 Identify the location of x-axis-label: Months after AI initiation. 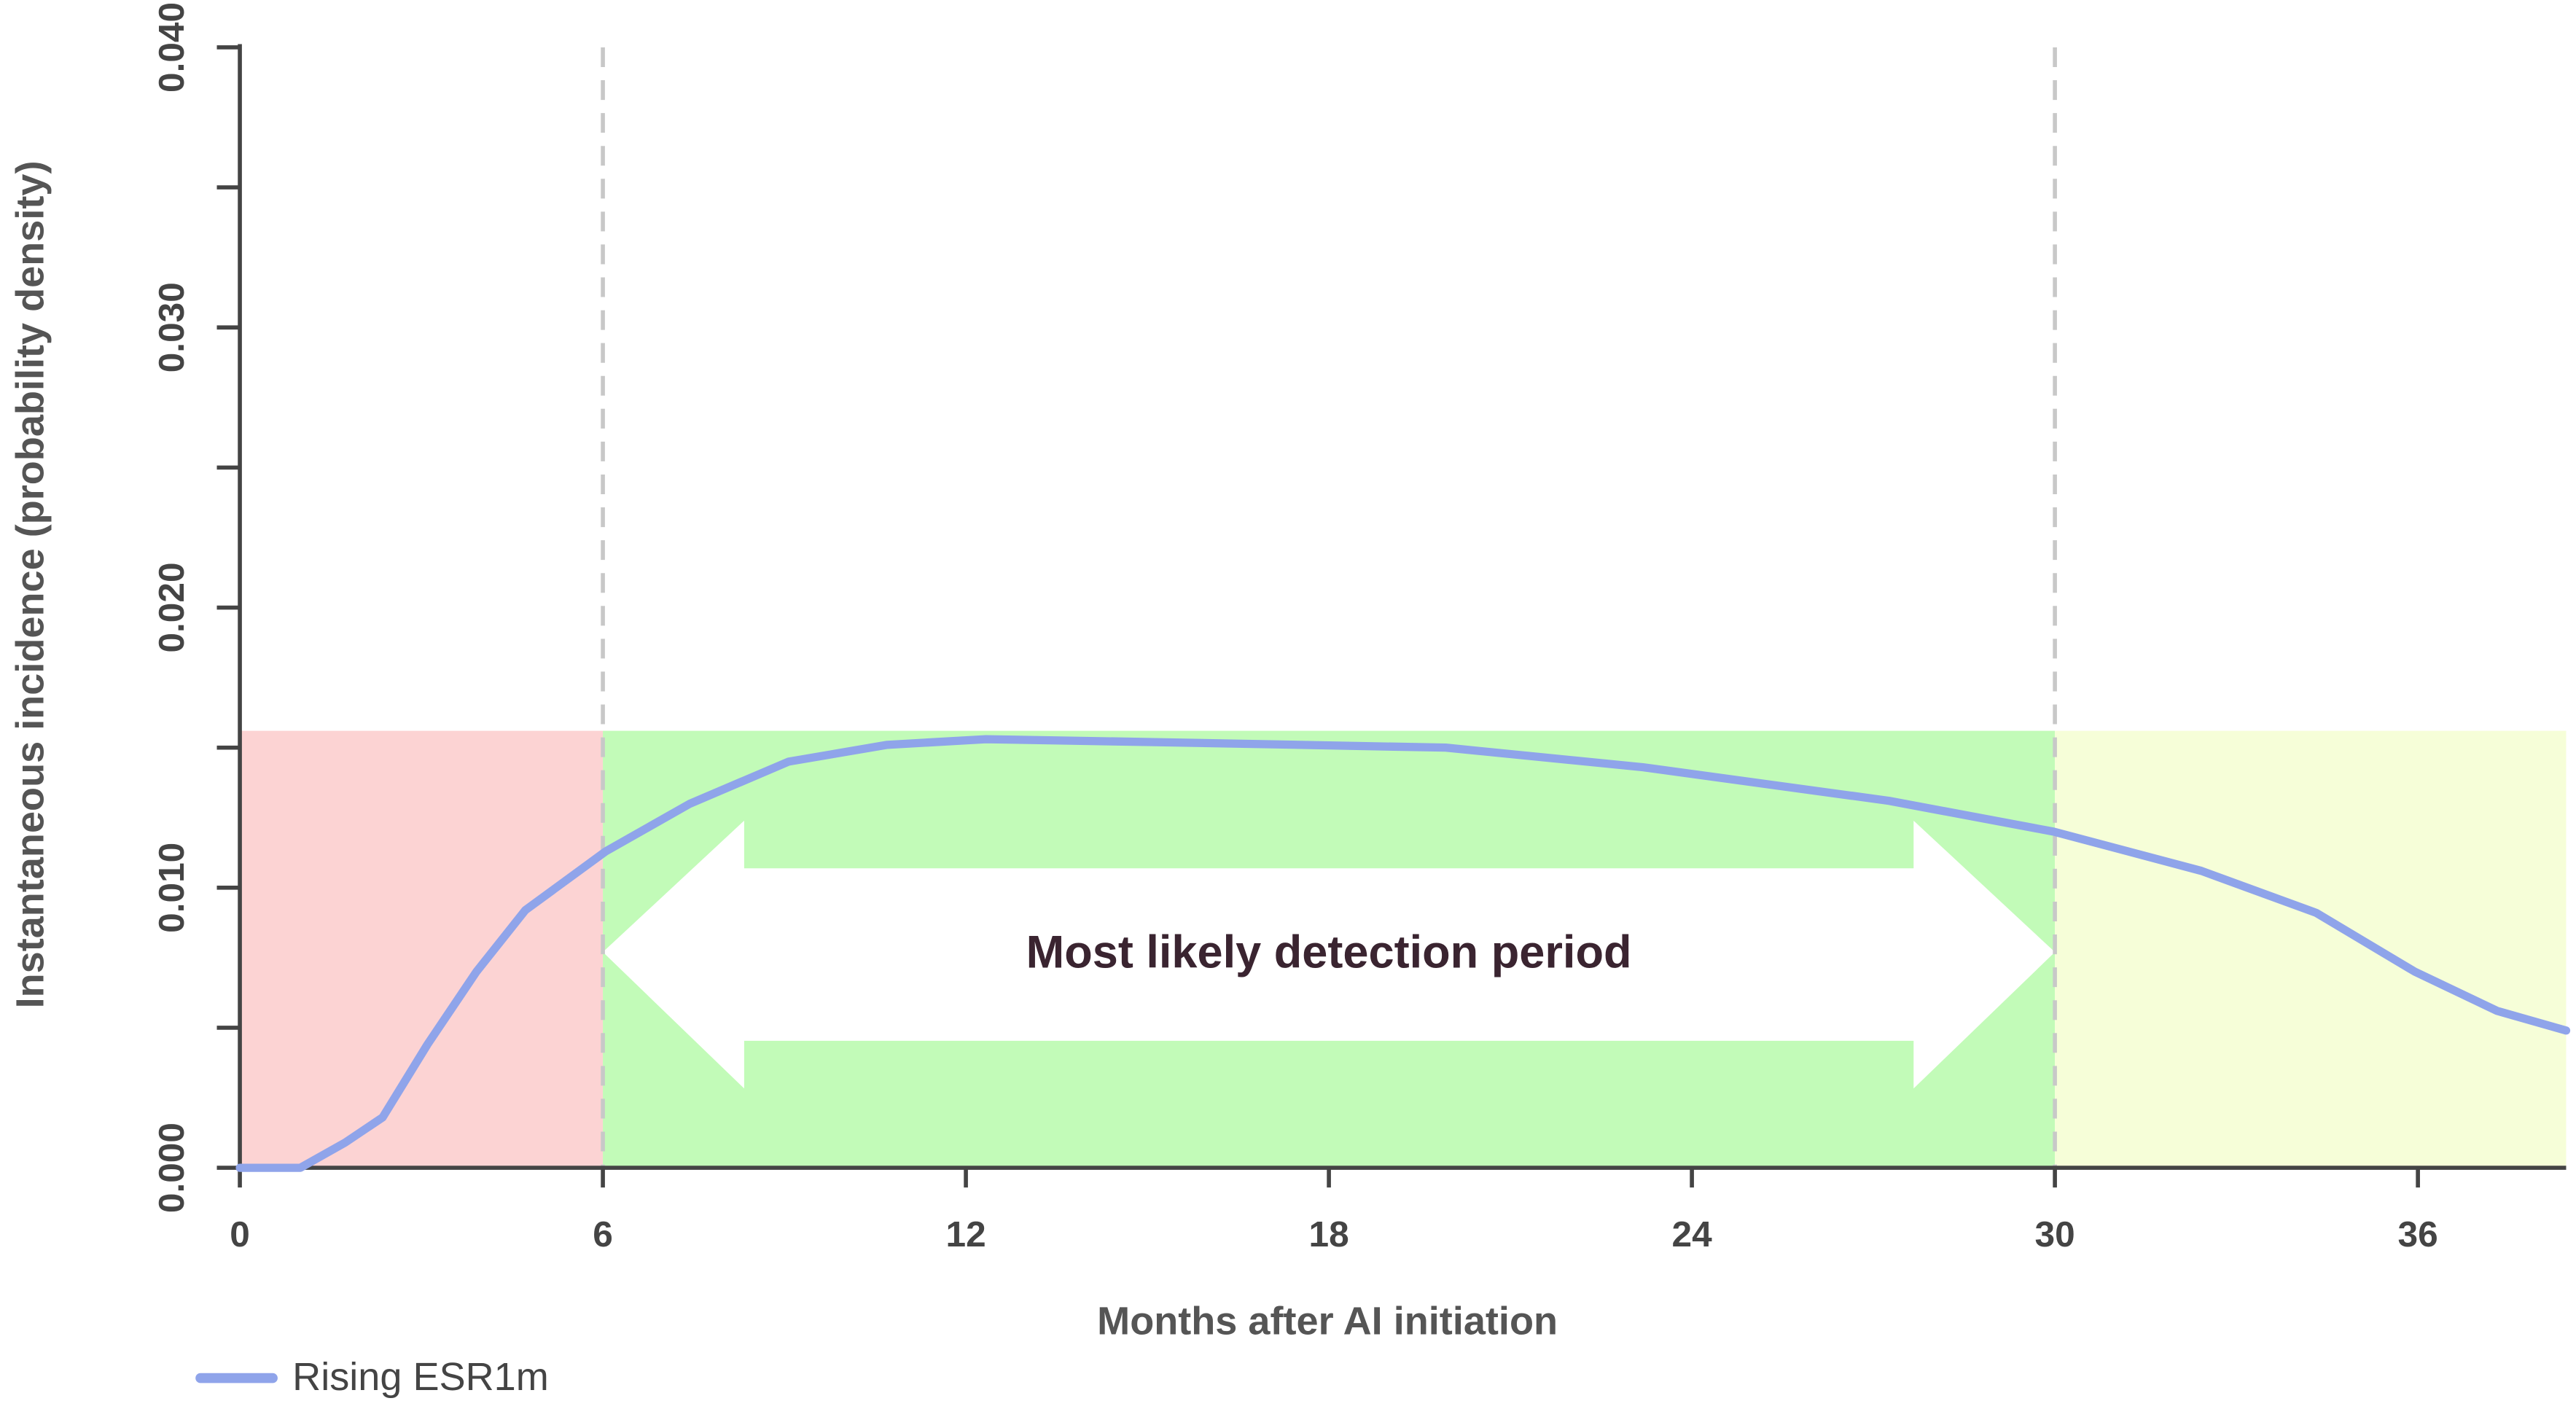
(1327, 1321).